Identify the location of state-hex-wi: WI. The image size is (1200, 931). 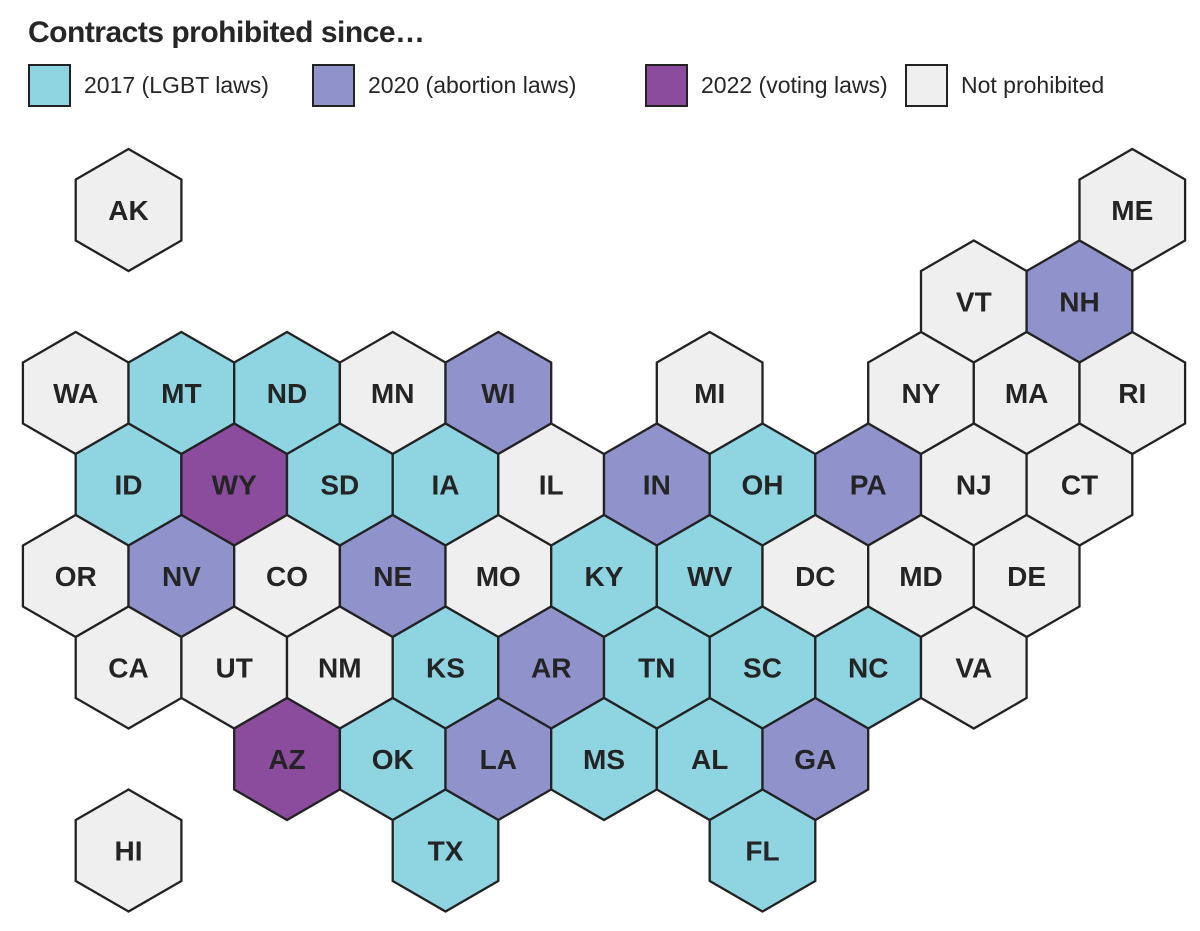
(498, 393).